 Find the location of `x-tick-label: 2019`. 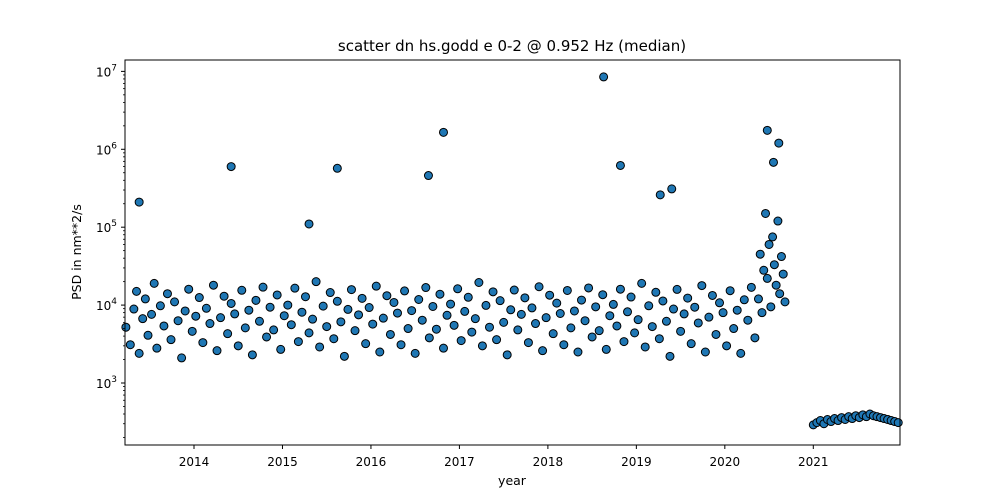

x-tick-label: 2019 is located at coordinates (636, 462).